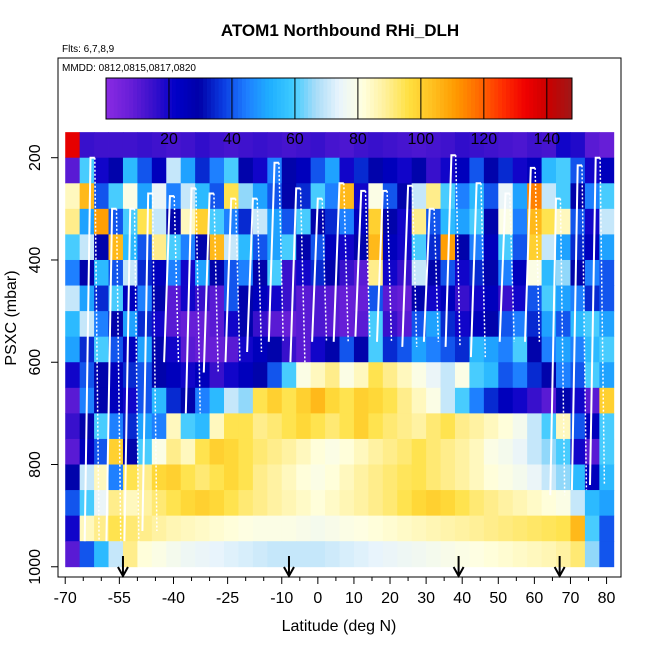 The image size is (650, 650). I want to click on x-axis-label: Latitude (deg N), so click(339, 626).